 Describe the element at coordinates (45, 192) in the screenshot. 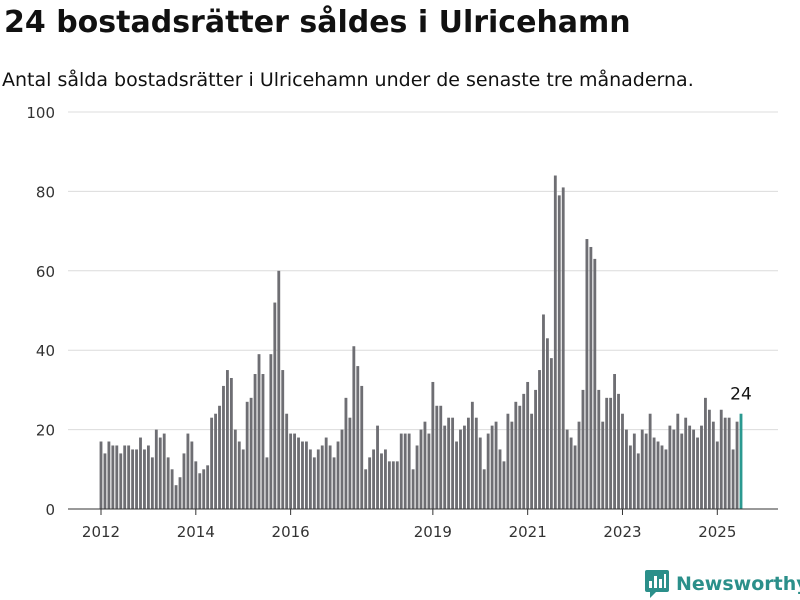

I see `y-tick-label: 80` at that location.